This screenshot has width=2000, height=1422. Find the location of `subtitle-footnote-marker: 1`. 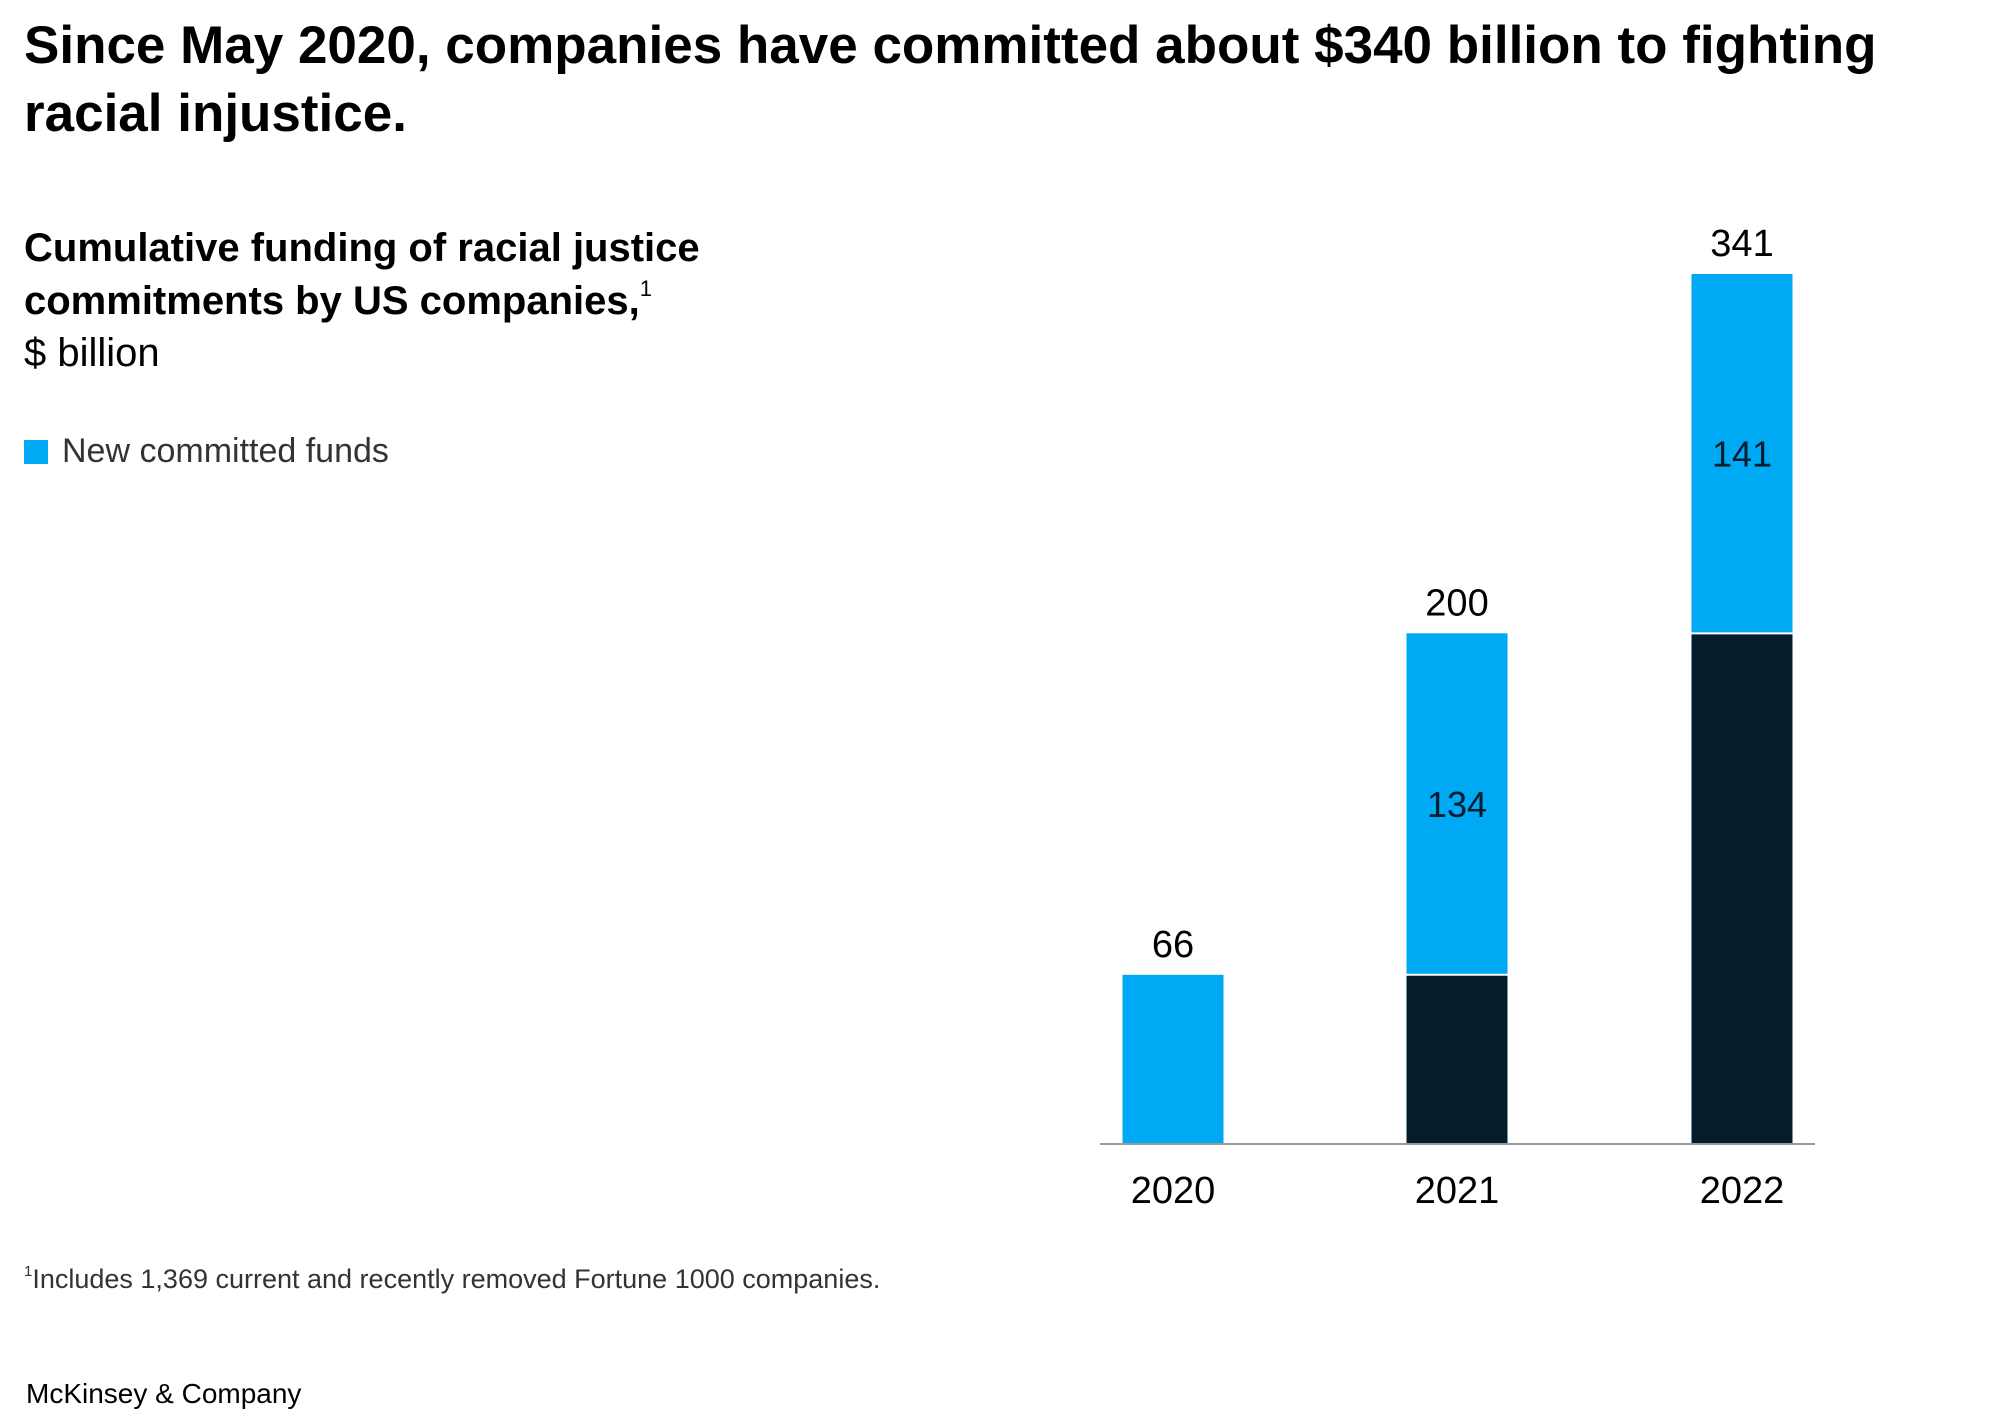

subtitle-footnote-marker: 1 is located at coordinates (645, 288).